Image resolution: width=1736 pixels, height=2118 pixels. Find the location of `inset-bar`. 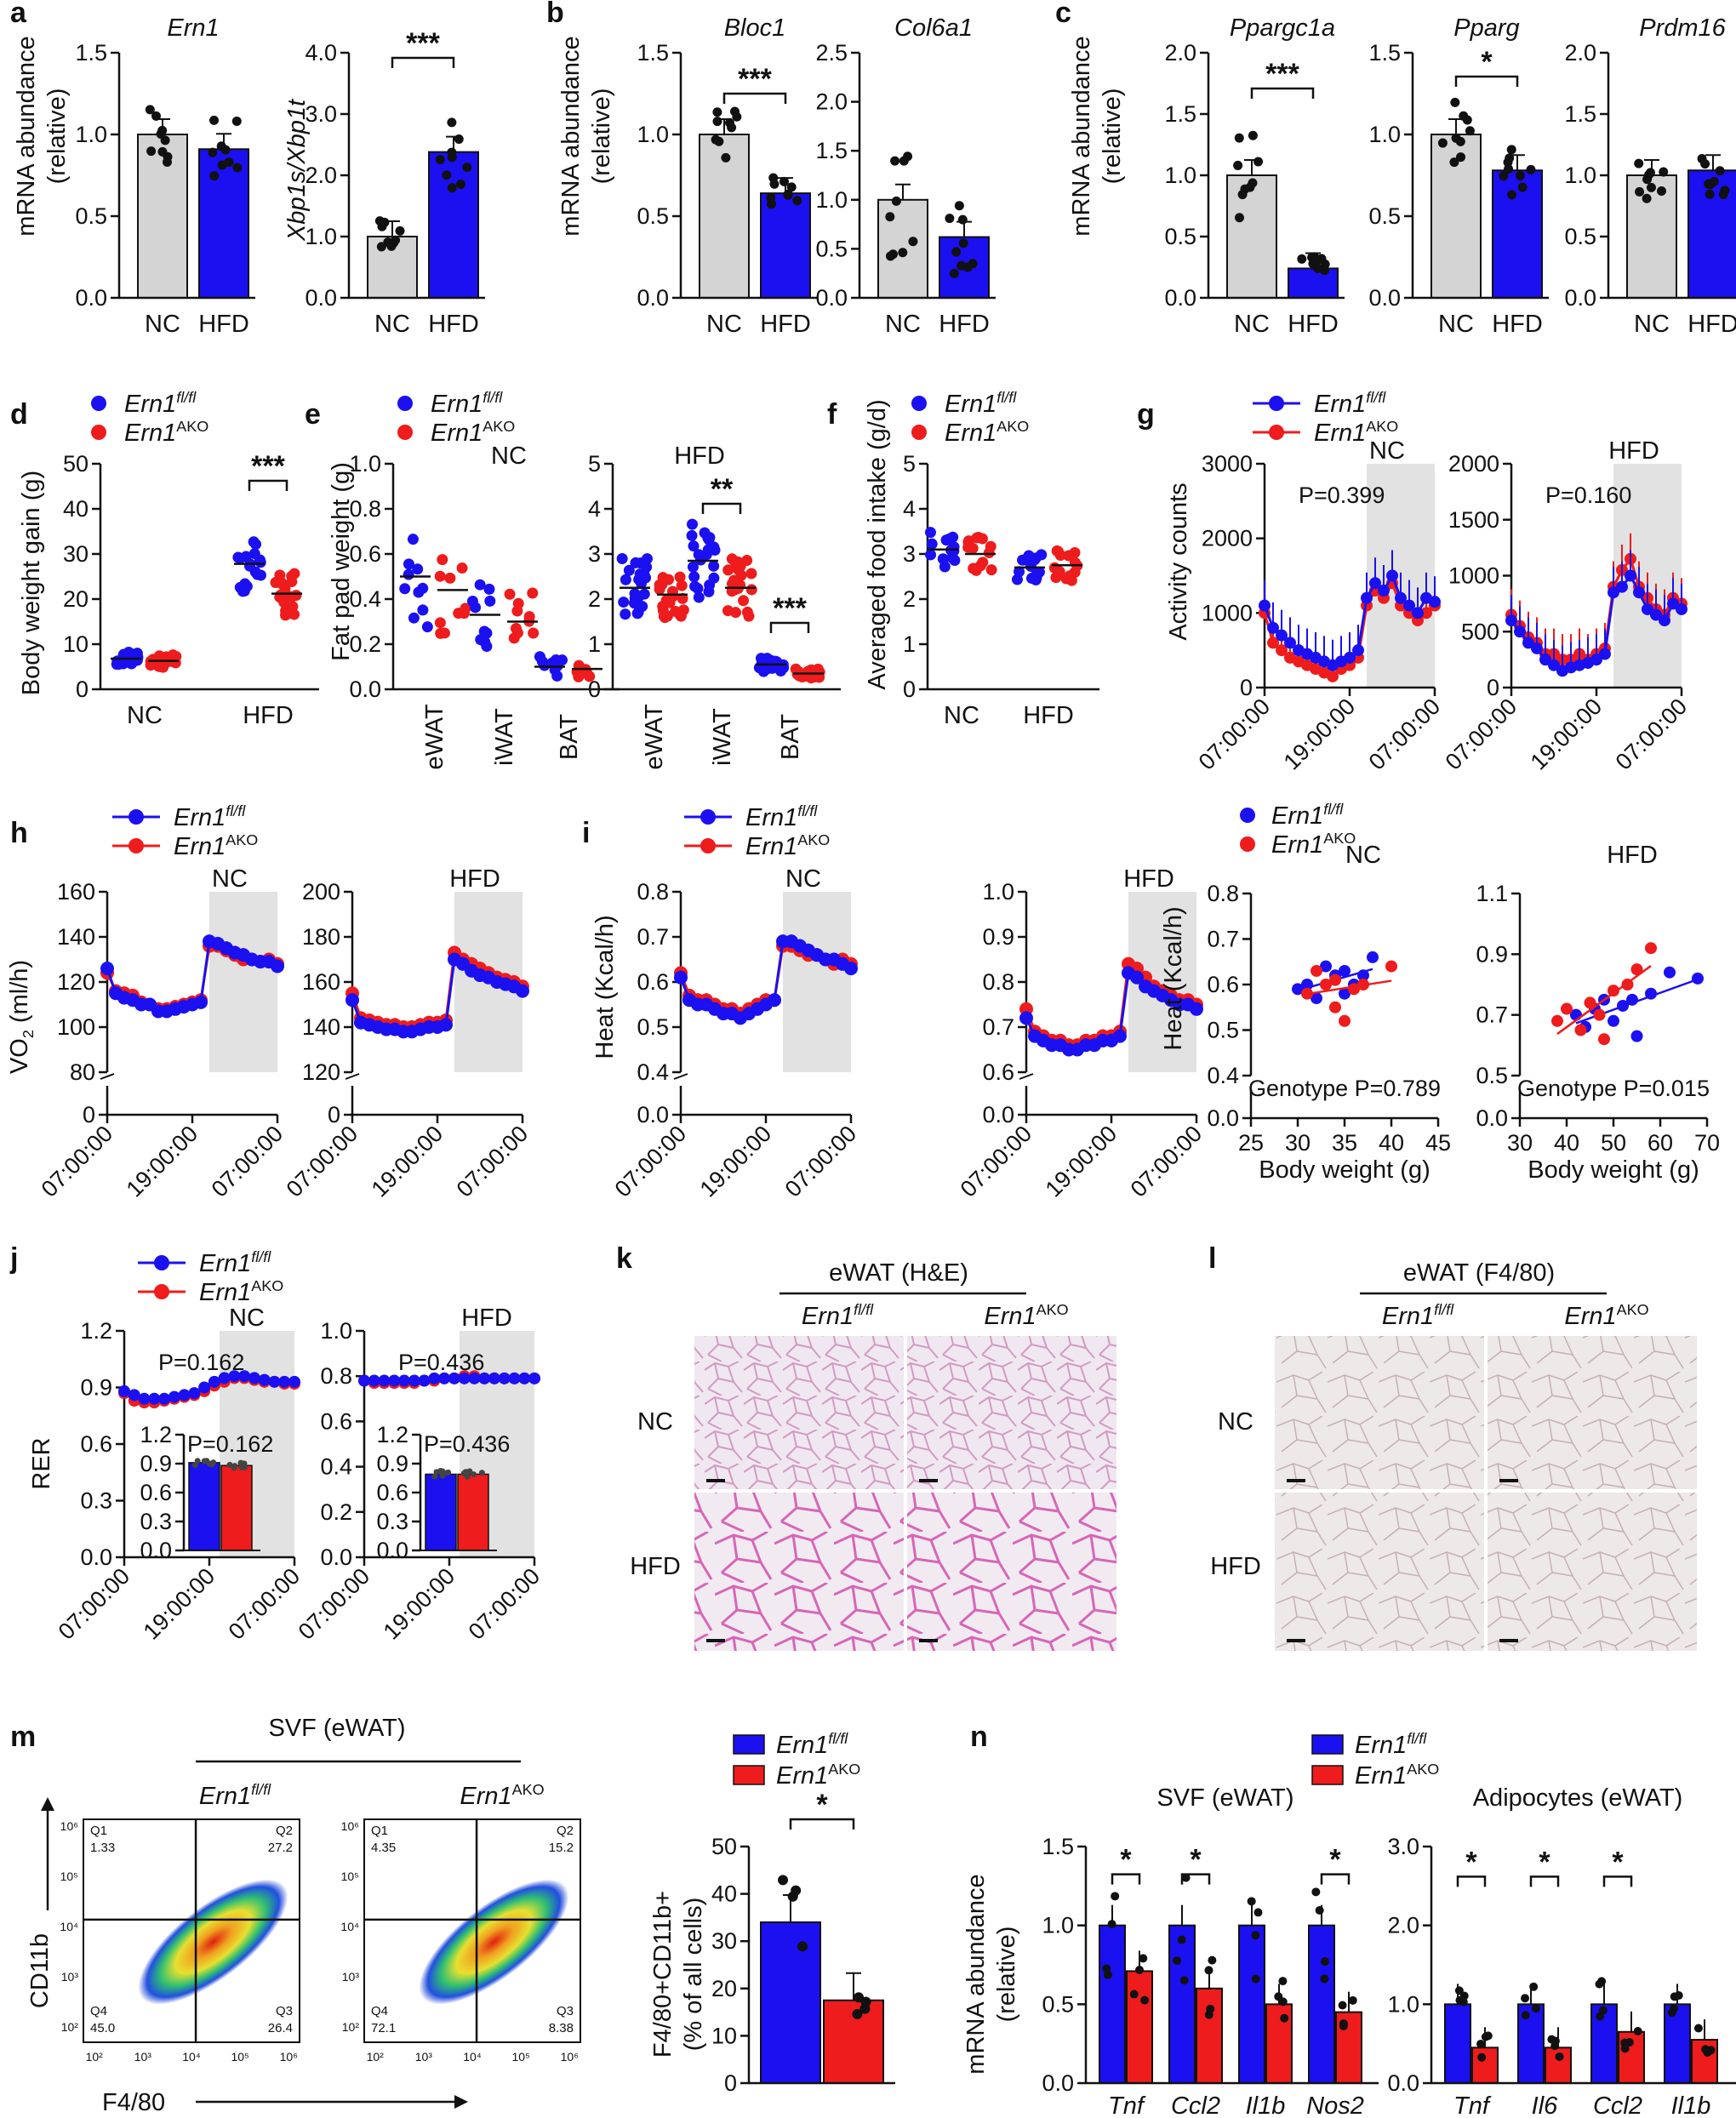

inset-bar is located at coordinates (441, 1512).